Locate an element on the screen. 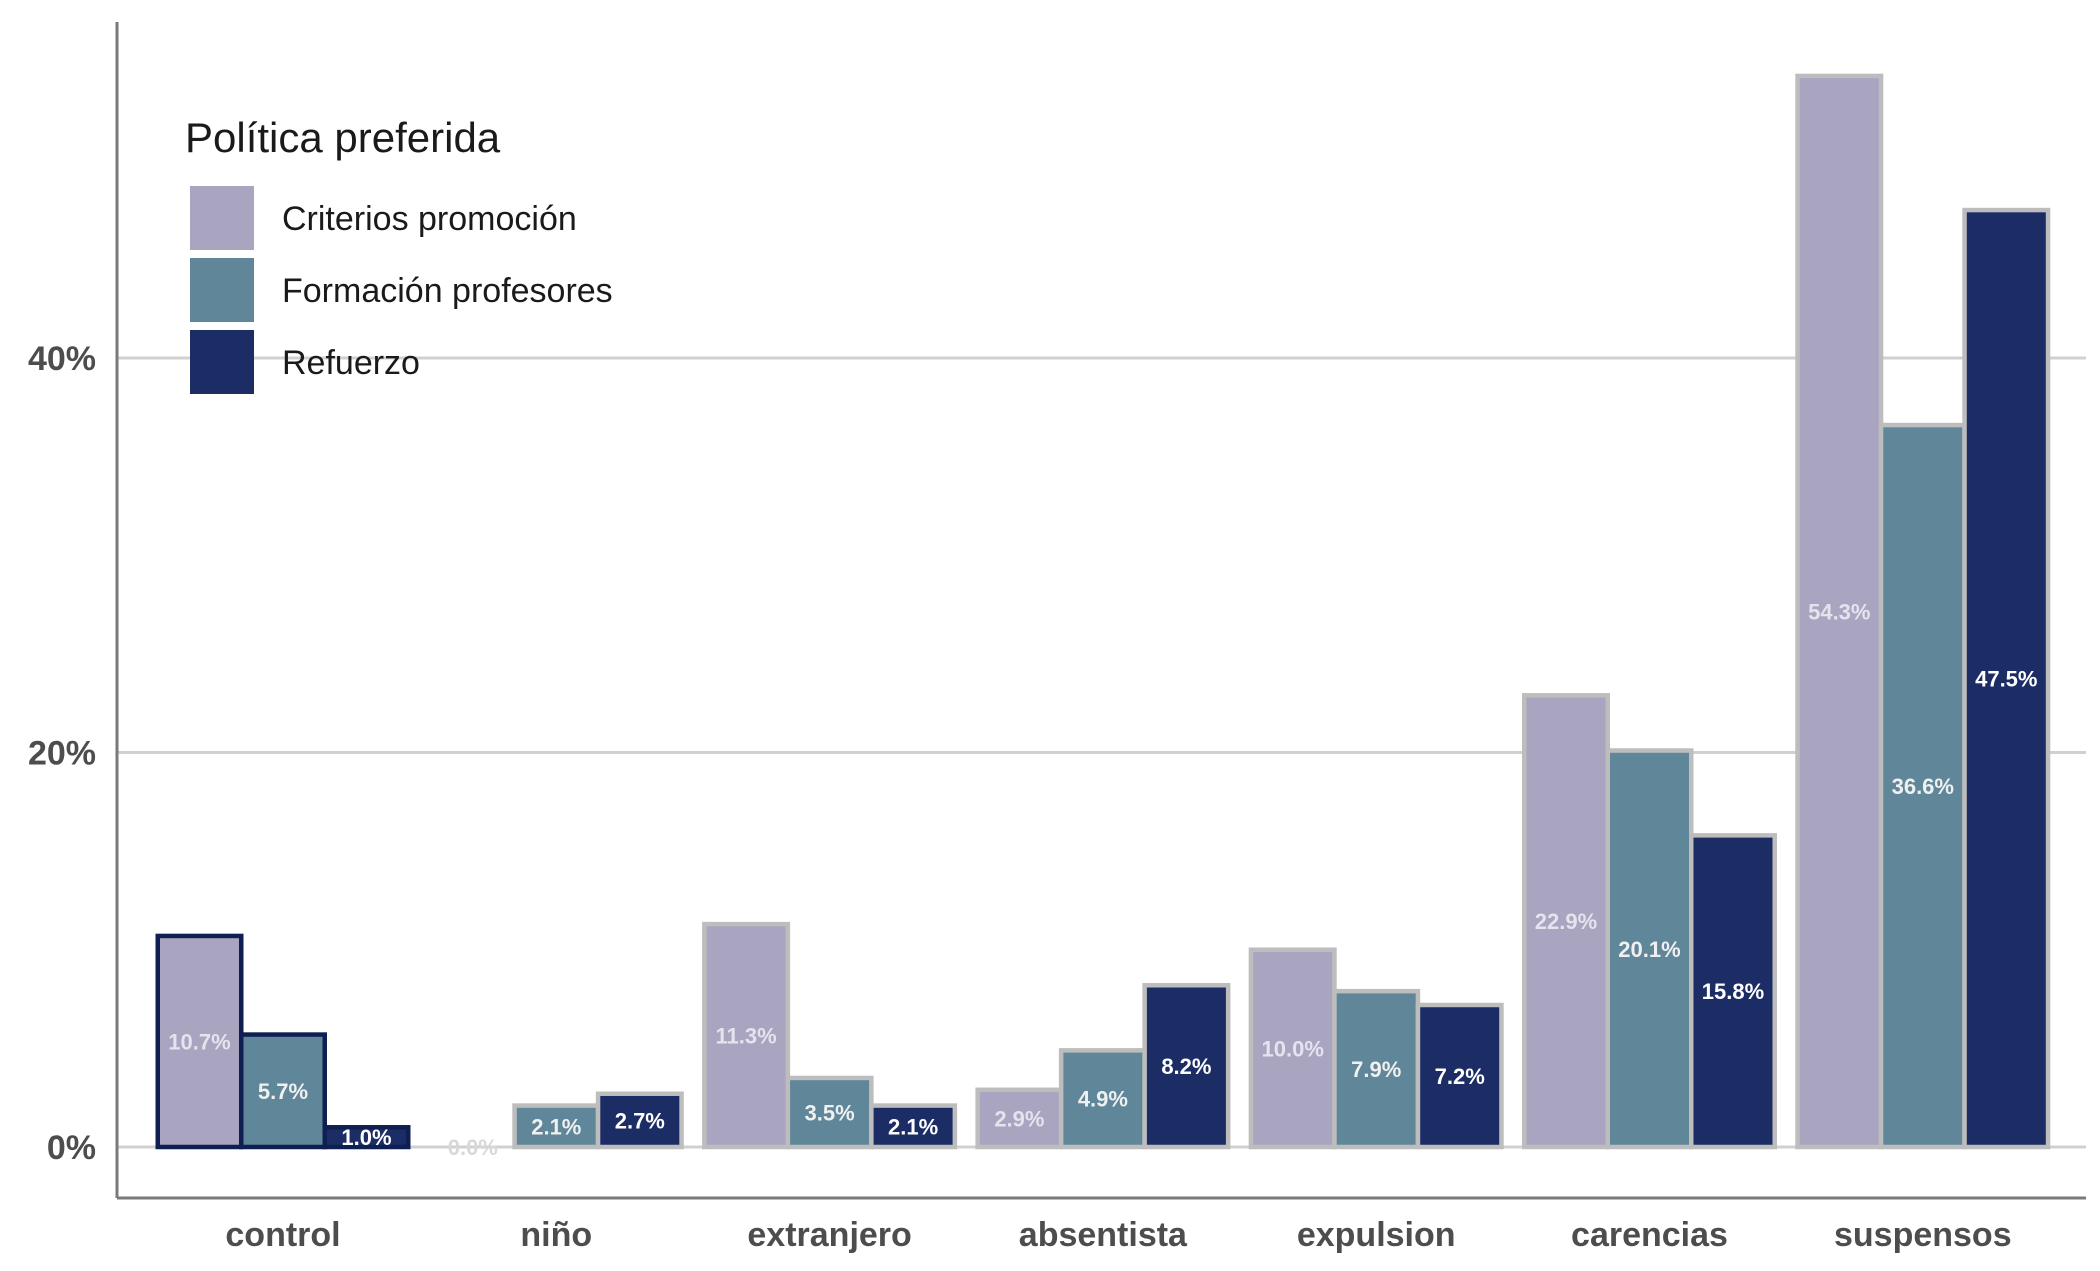 Image resolution: width=2100 pixels, height=1271 pixels. legend-title: Política preferida is located at coordinates (343, 137).